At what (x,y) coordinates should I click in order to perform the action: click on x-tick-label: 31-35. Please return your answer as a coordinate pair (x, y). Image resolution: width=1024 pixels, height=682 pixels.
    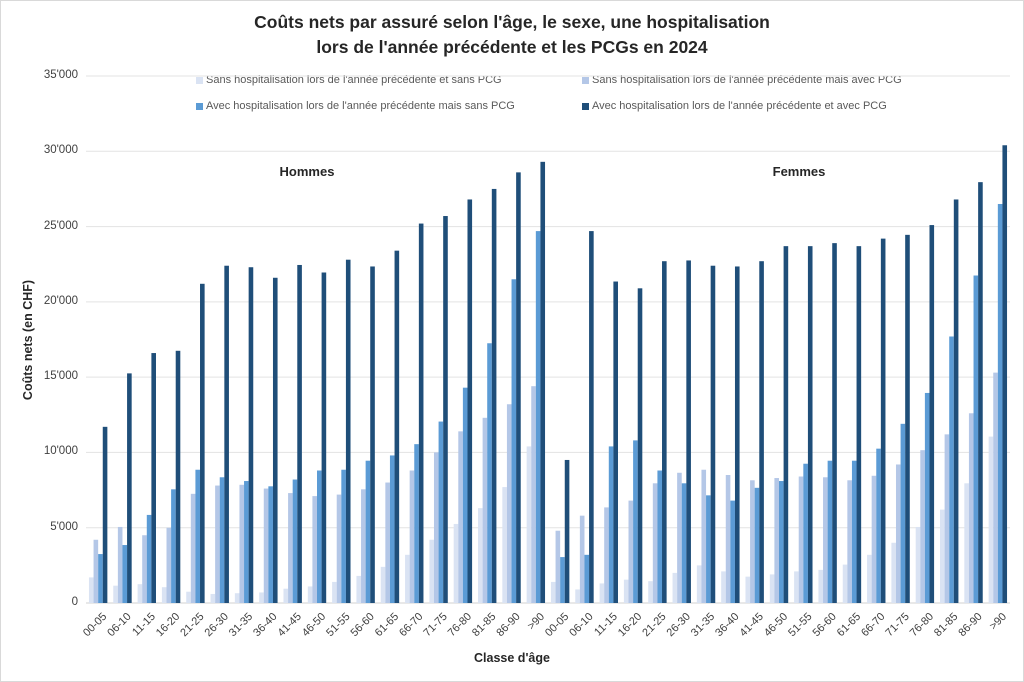
    Looking at the image, I should click on (703, 625).